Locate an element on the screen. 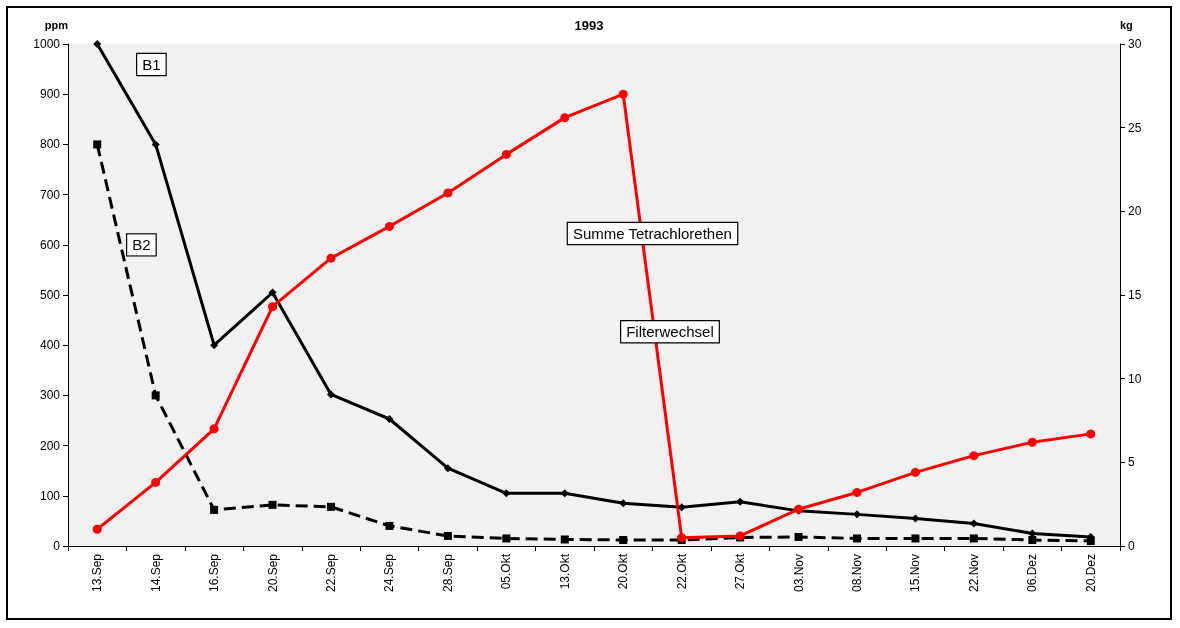 The image size is (1180, 628). x-tick-label: 13.Okt is located at coordinates (564, 571).